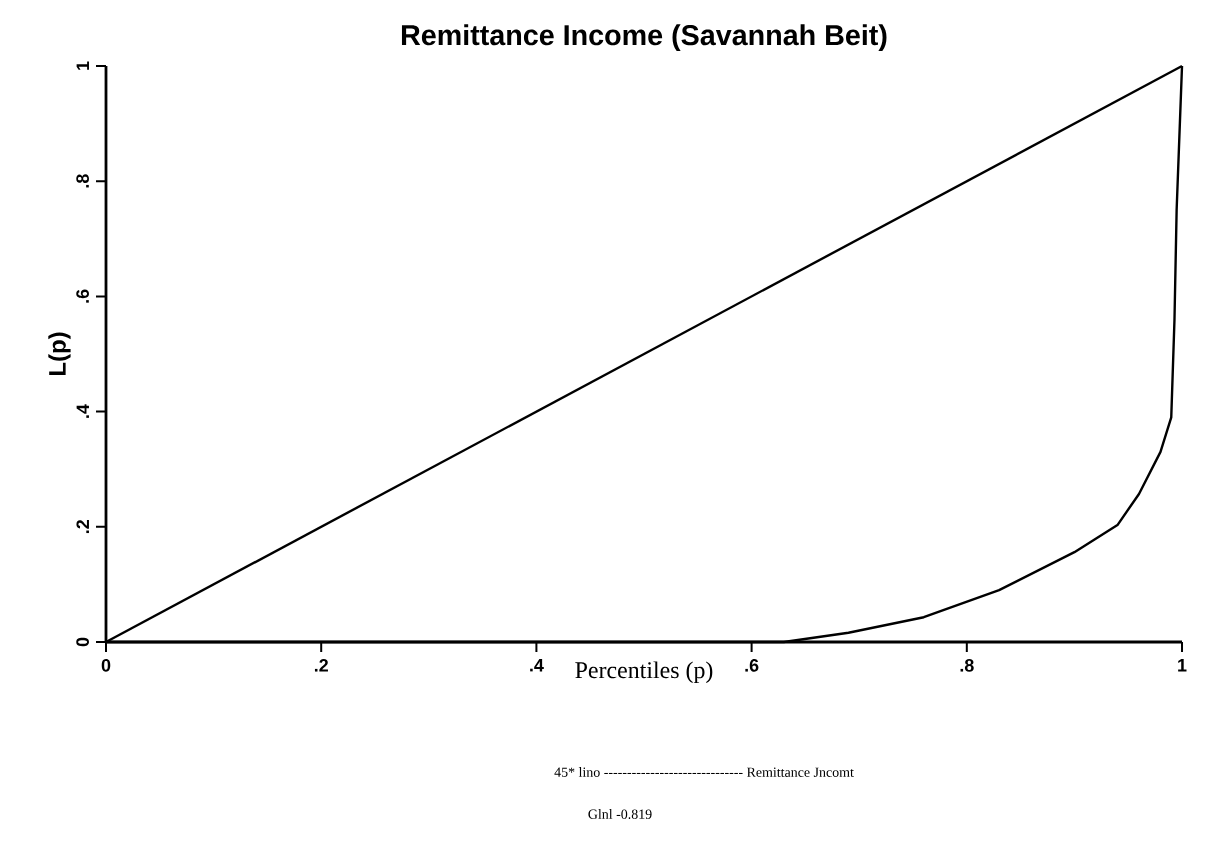 This screenshot has height=846, width=1208. What do you see at coordinates (537, 665) in the screenshot?
I see `x-tick-label: .4` at bounding box center [537, 665].